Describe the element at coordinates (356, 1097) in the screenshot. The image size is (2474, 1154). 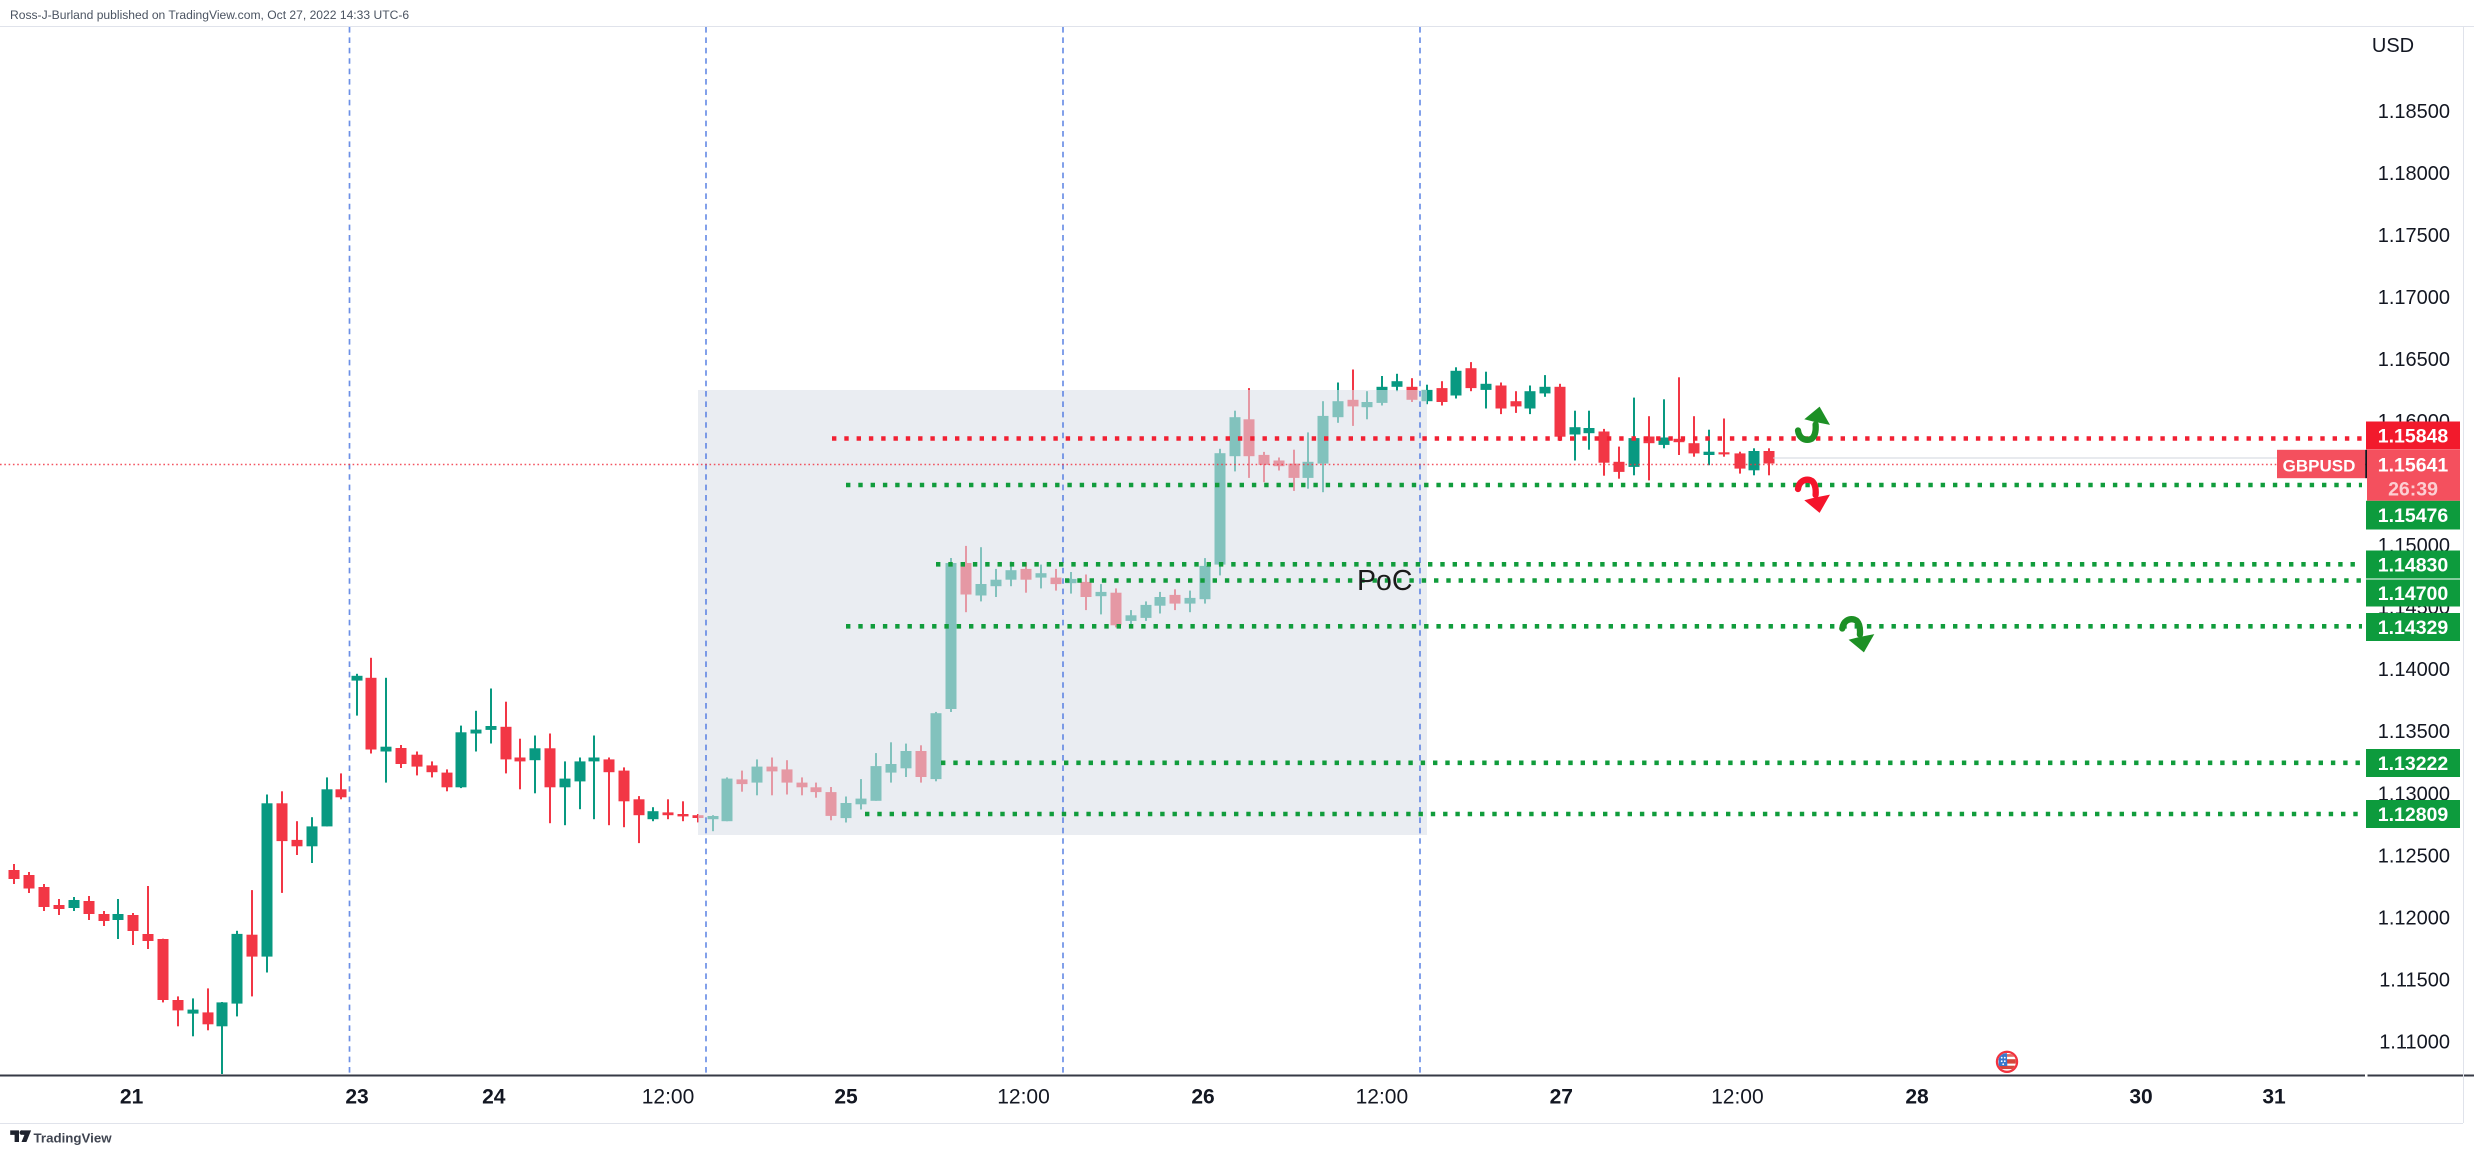
I see `svg-text: 23` at that location.